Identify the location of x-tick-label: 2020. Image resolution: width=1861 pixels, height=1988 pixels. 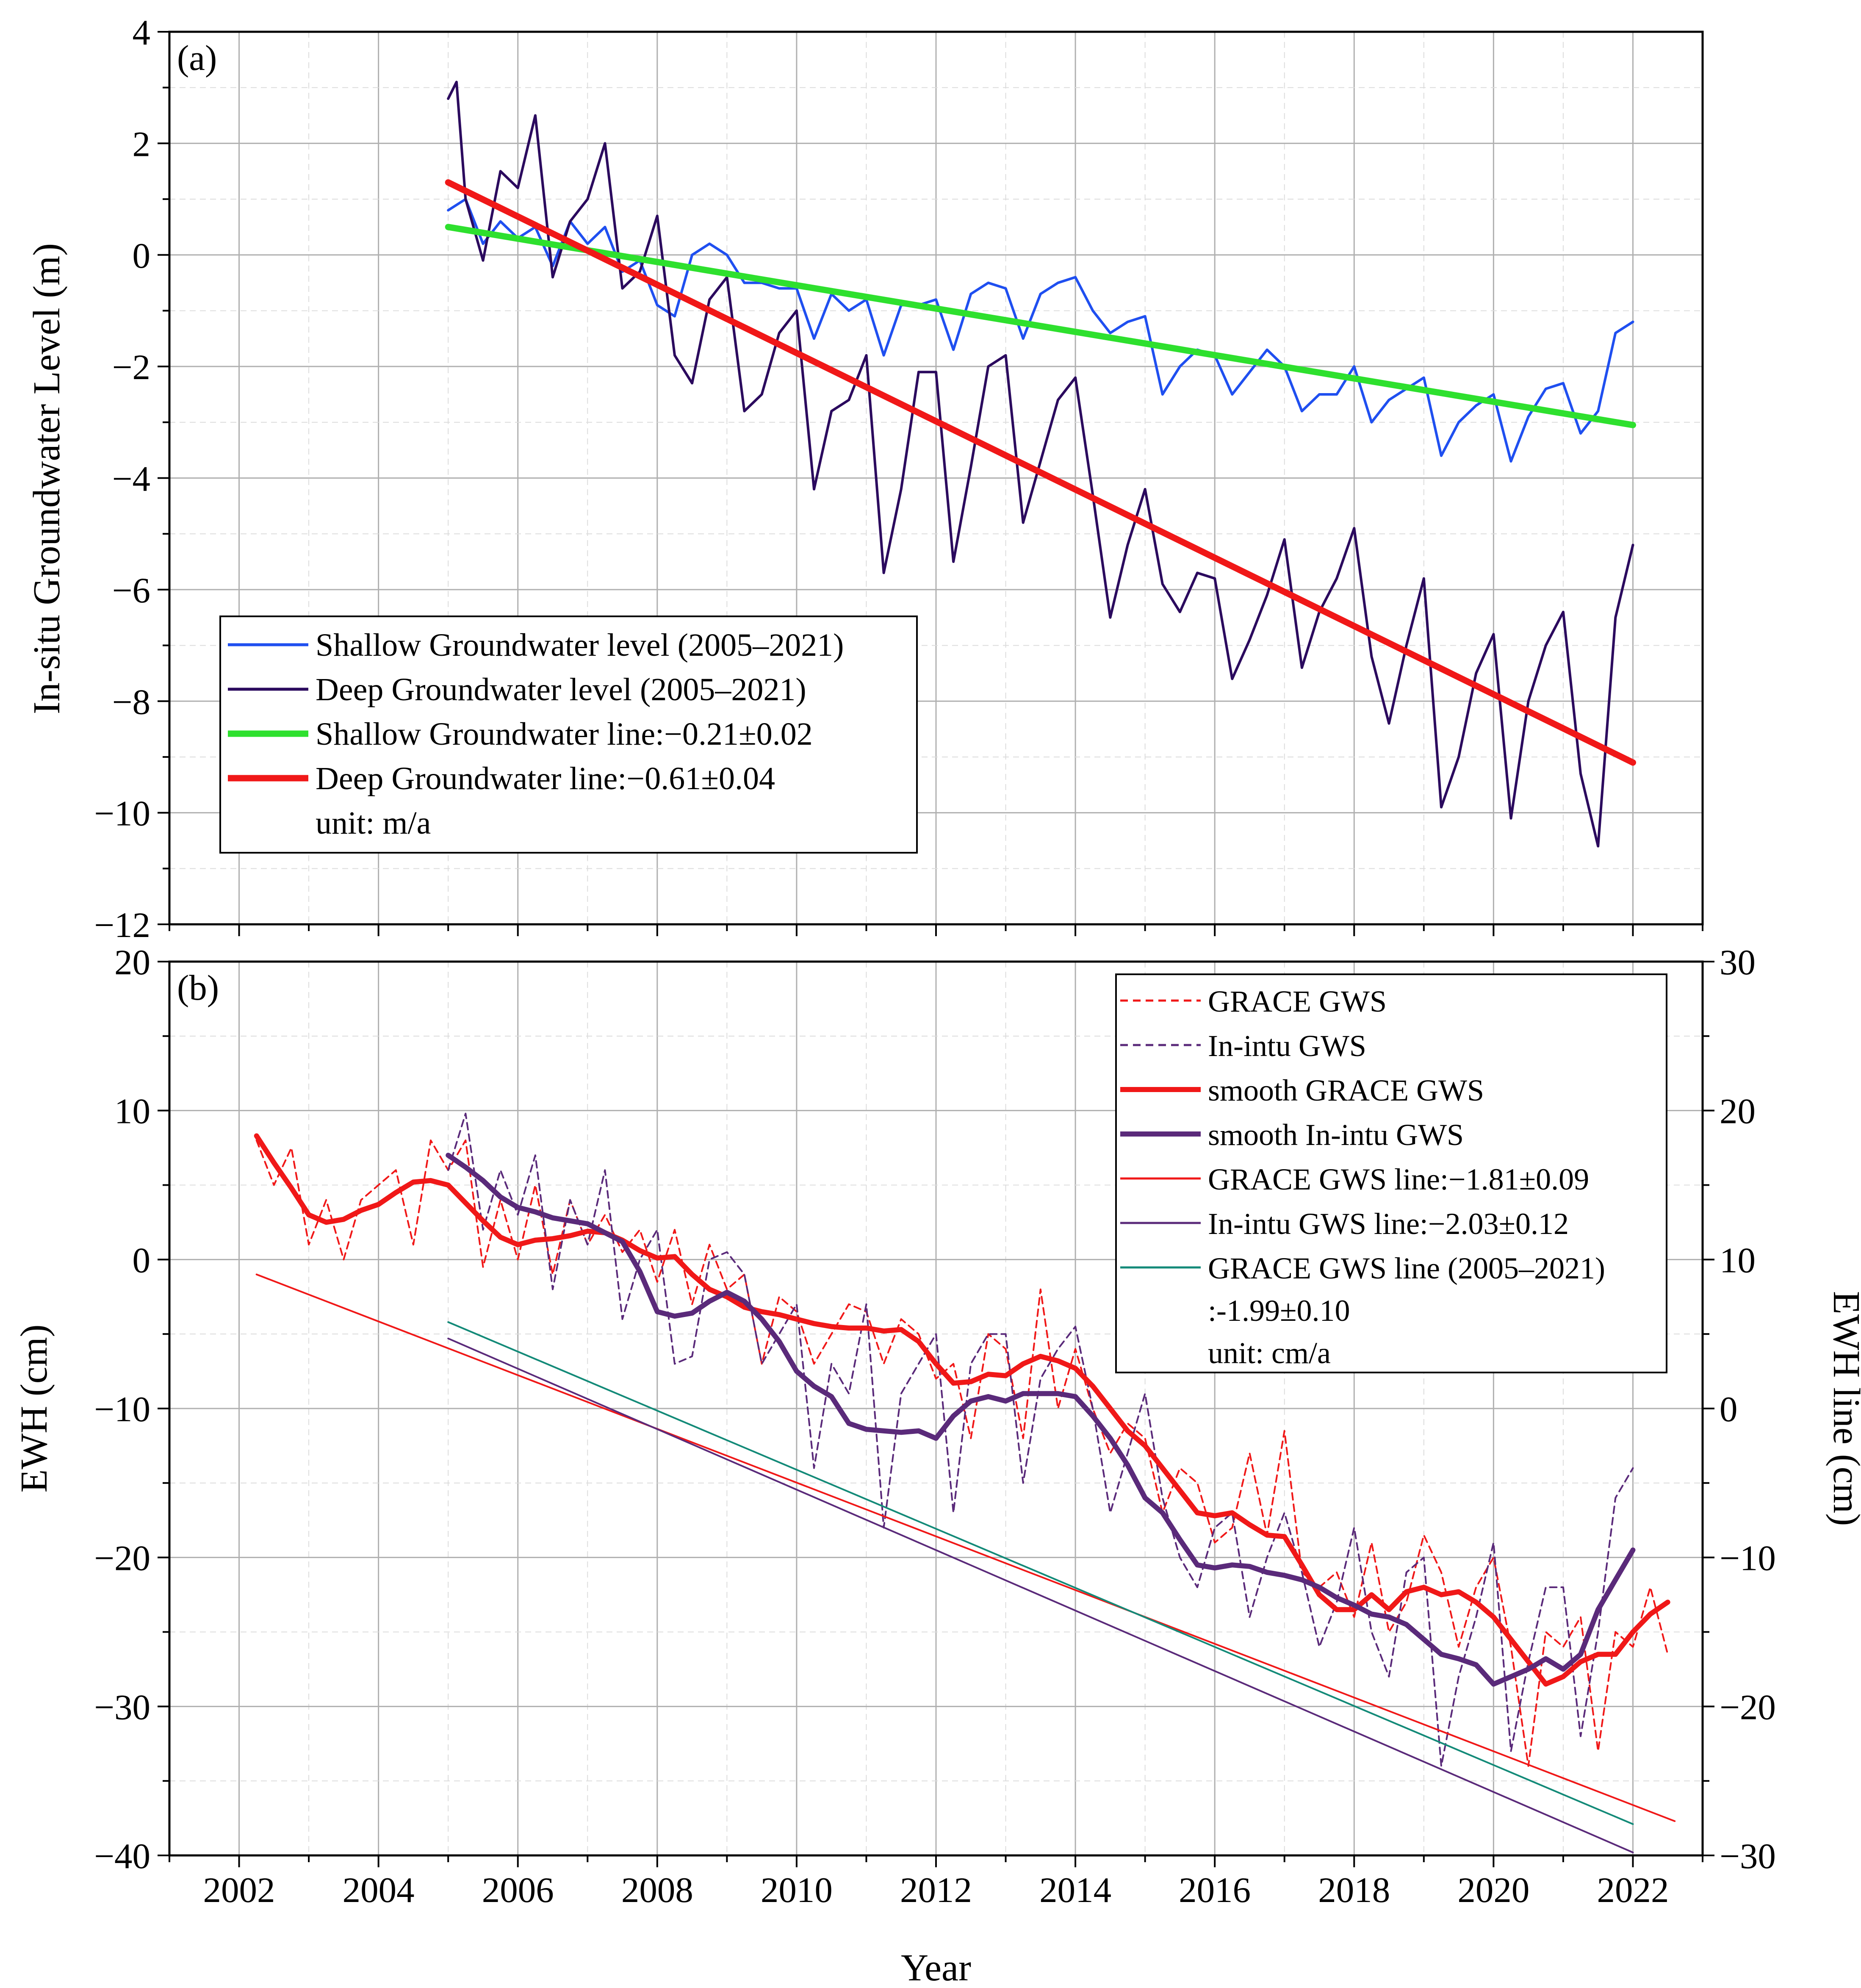
(1493, 1890).